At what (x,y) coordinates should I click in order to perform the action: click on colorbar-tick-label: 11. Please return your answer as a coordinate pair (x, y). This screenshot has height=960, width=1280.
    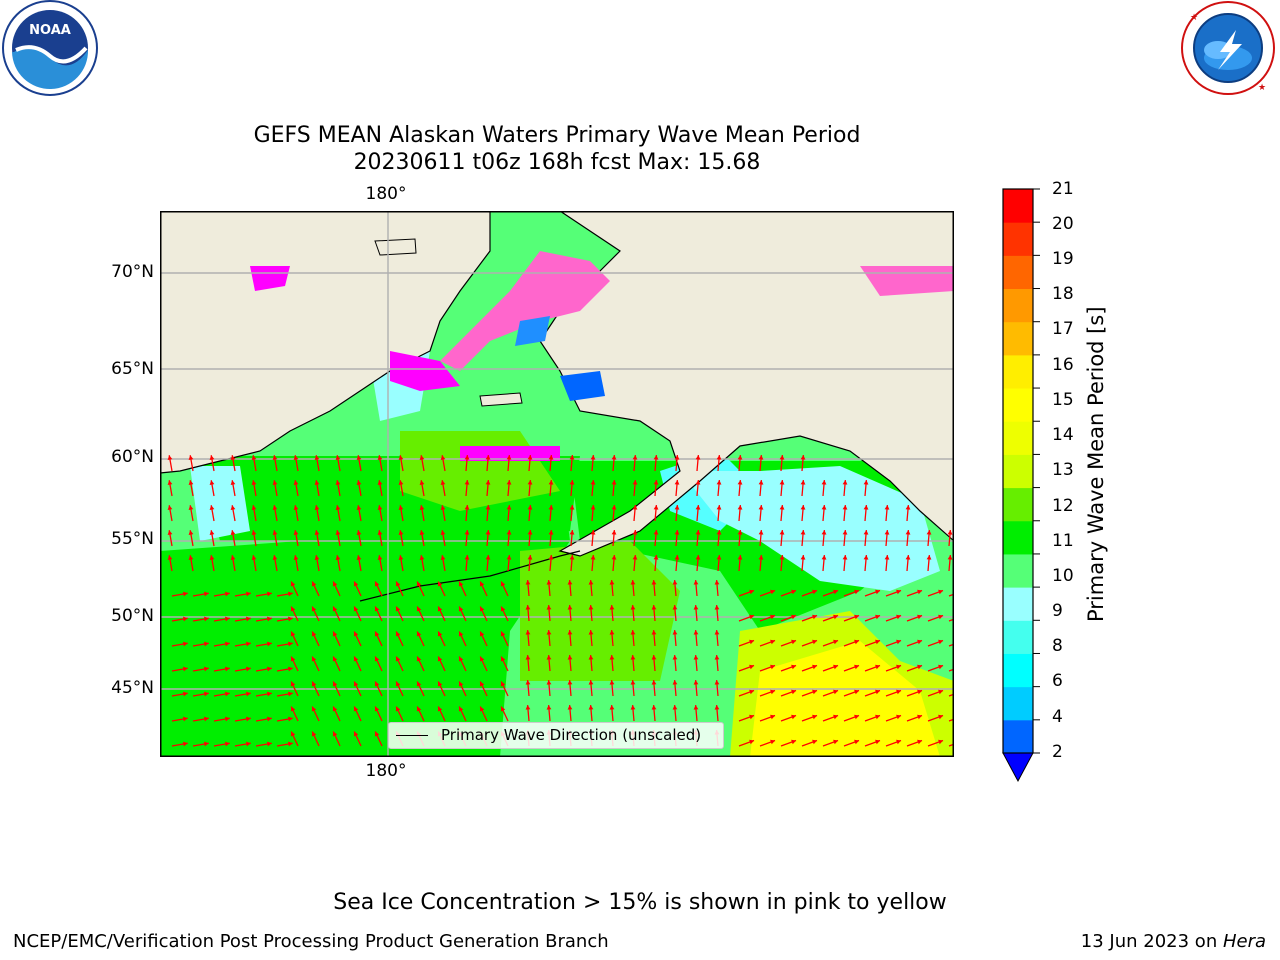
    Looking at the image, I should click on (1063, 541).